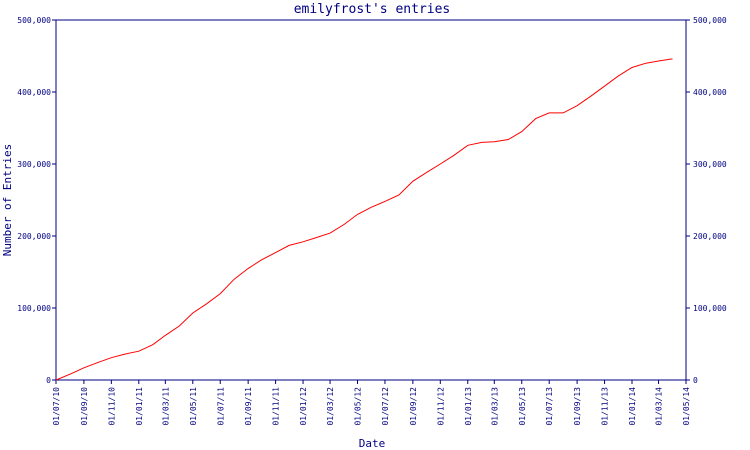  I want to click on x-tick-label: 01/05/13, so click(522, 406).